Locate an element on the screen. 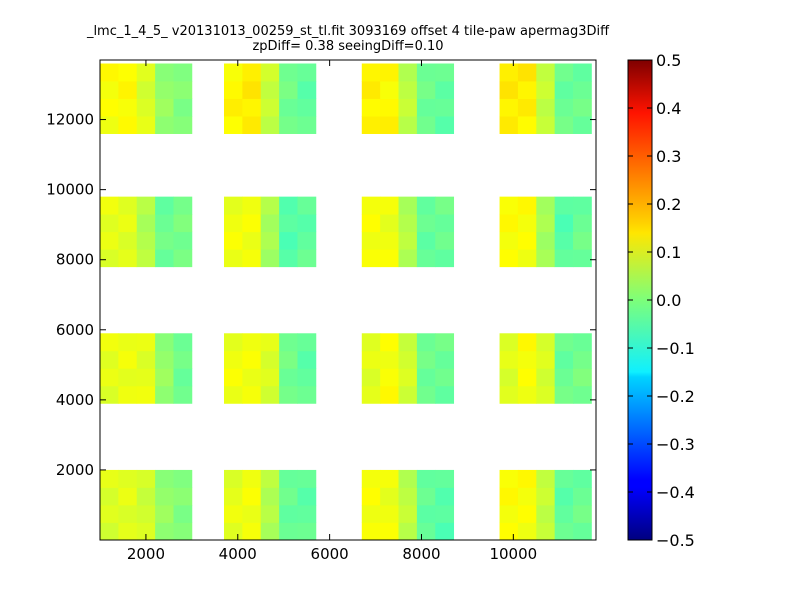 This screenshot has width=800, height=600. x-tick-label: 2000 is located at coordinates (146, 554).